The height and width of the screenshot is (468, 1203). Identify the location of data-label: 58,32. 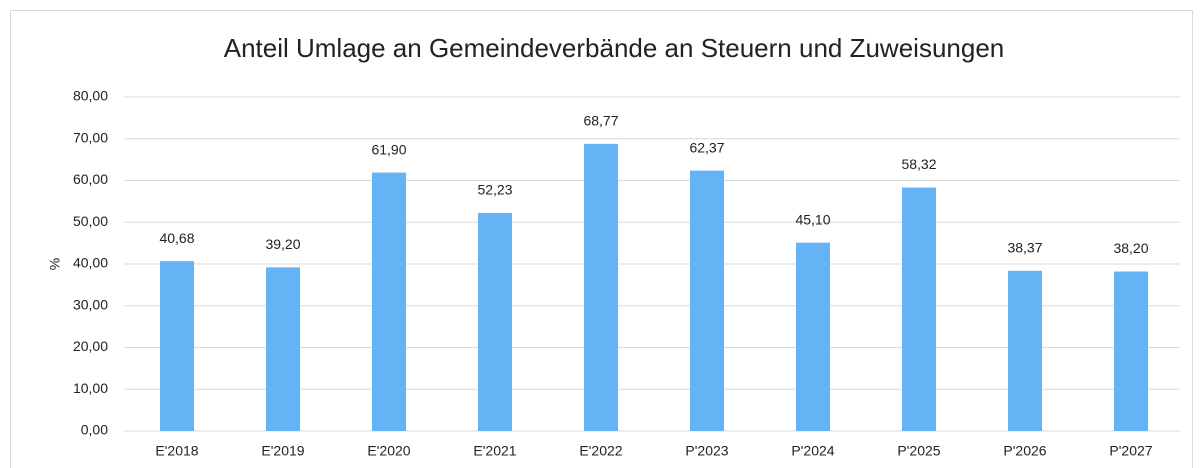
(918, 164).